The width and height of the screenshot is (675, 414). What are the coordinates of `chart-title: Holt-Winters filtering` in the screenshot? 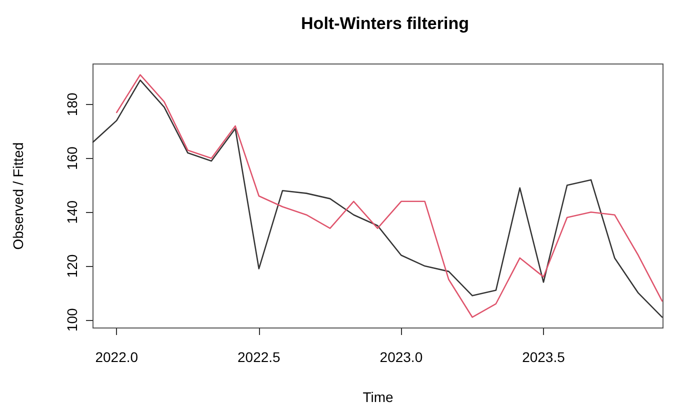 It's located at (385, 23).